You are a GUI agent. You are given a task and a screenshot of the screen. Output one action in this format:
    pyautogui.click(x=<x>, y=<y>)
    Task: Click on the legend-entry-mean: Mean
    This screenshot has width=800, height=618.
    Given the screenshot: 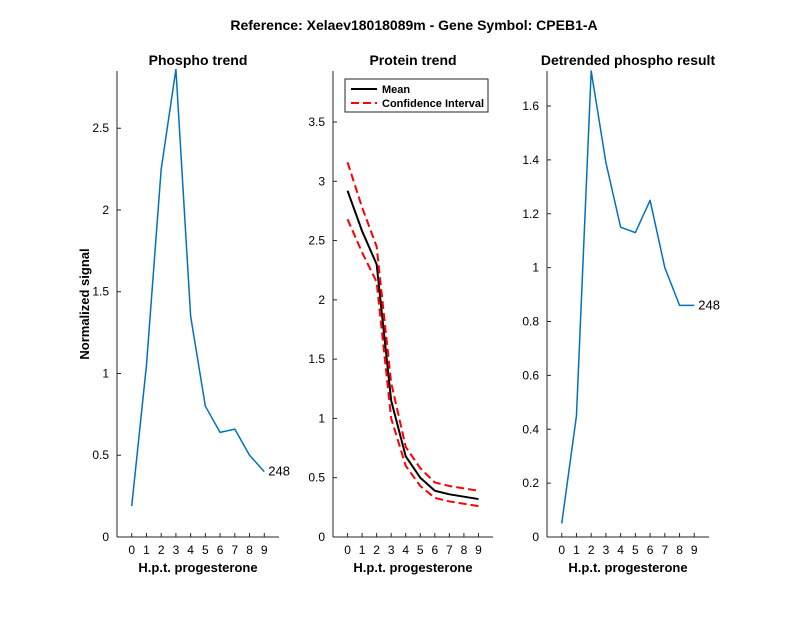 What is the action you would take?
    pyautogui.click(x=396, y=90)
    